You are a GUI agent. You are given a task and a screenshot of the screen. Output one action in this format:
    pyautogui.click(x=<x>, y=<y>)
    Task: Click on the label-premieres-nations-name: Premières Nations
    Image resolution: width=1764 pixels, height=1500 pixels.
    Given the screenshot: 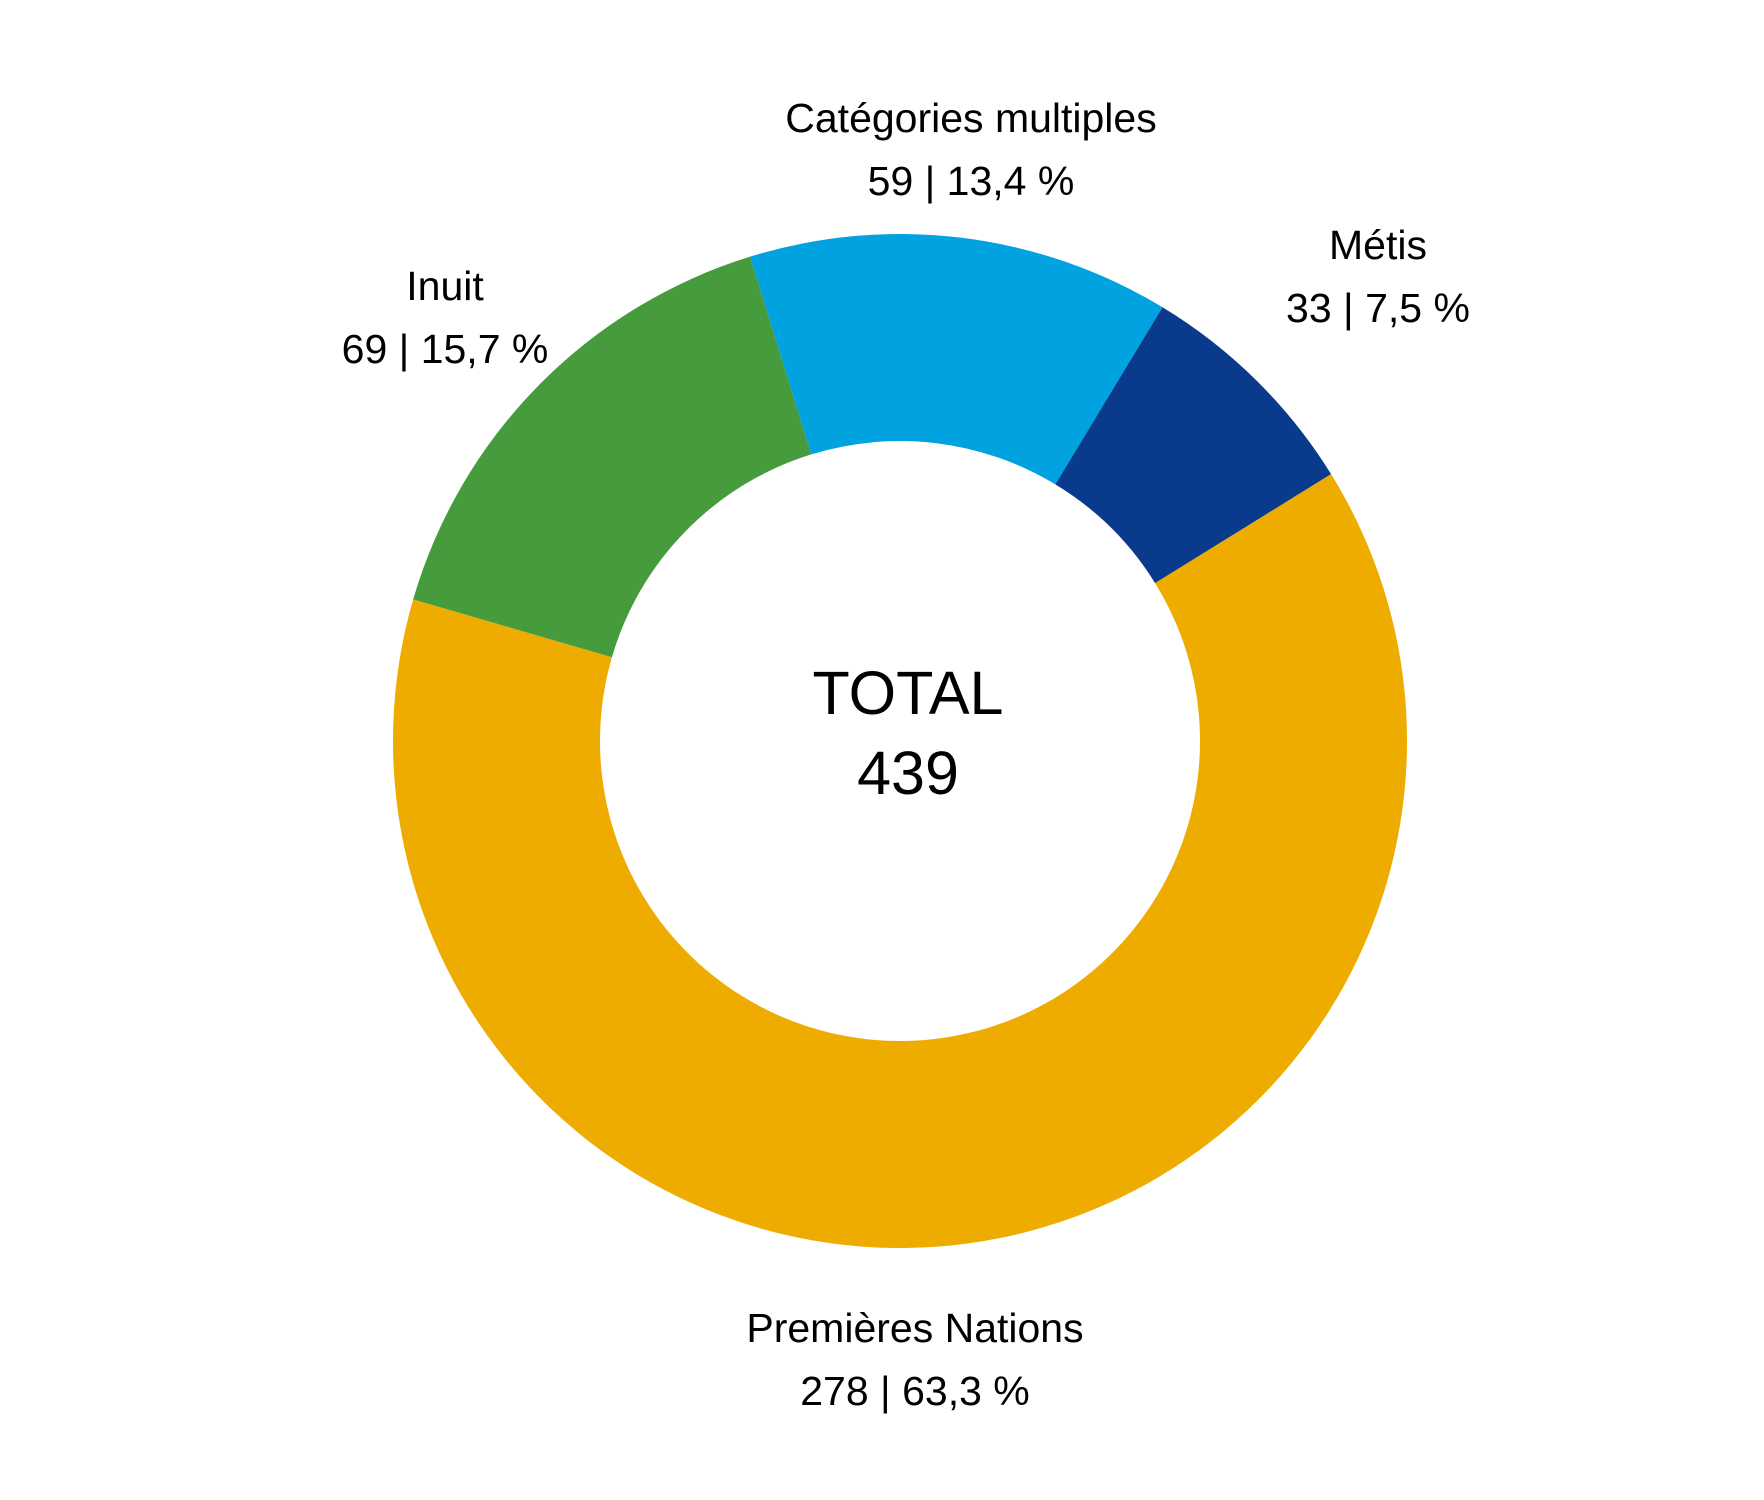 What is the action you would take?
    pyautogui.click(x=915, y=1328)
    